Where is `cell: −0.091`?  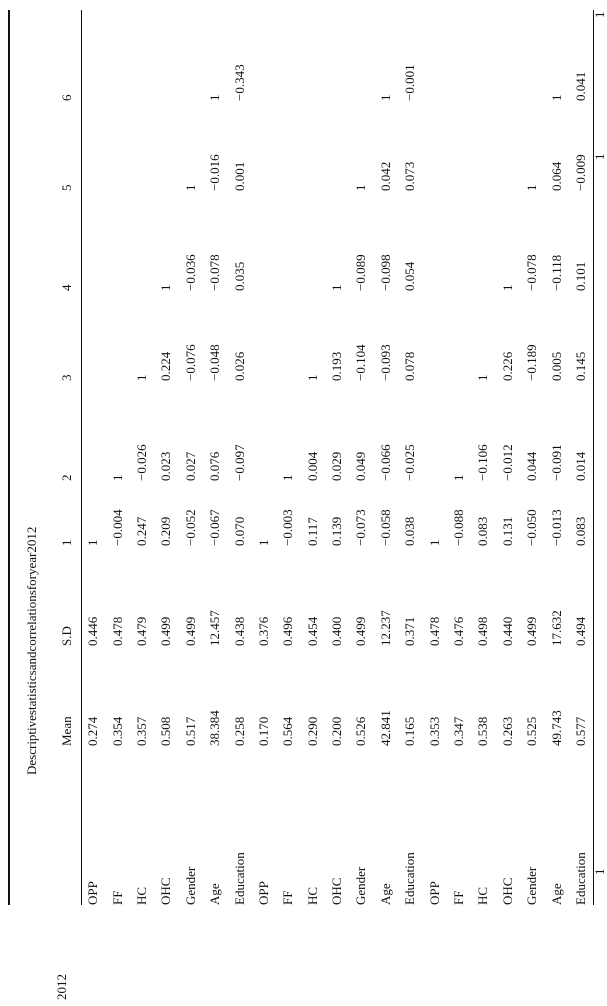
cell: −0.091 is located at coordinates (556, 462).